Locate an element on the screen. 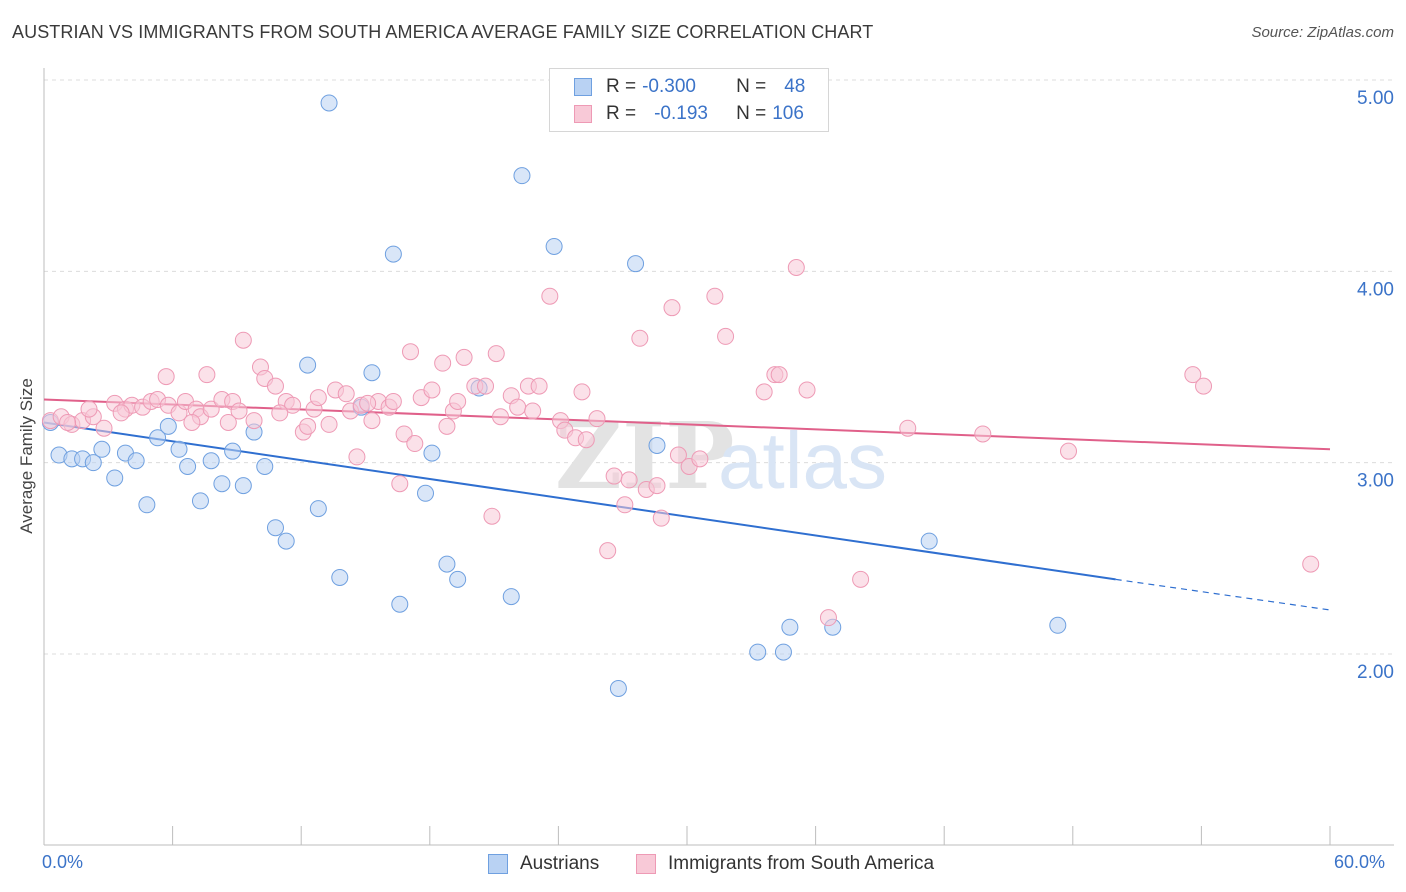 This screenshot has width=1406, height=892. legend-n-value: 48 is located at coordinates (795, 86).